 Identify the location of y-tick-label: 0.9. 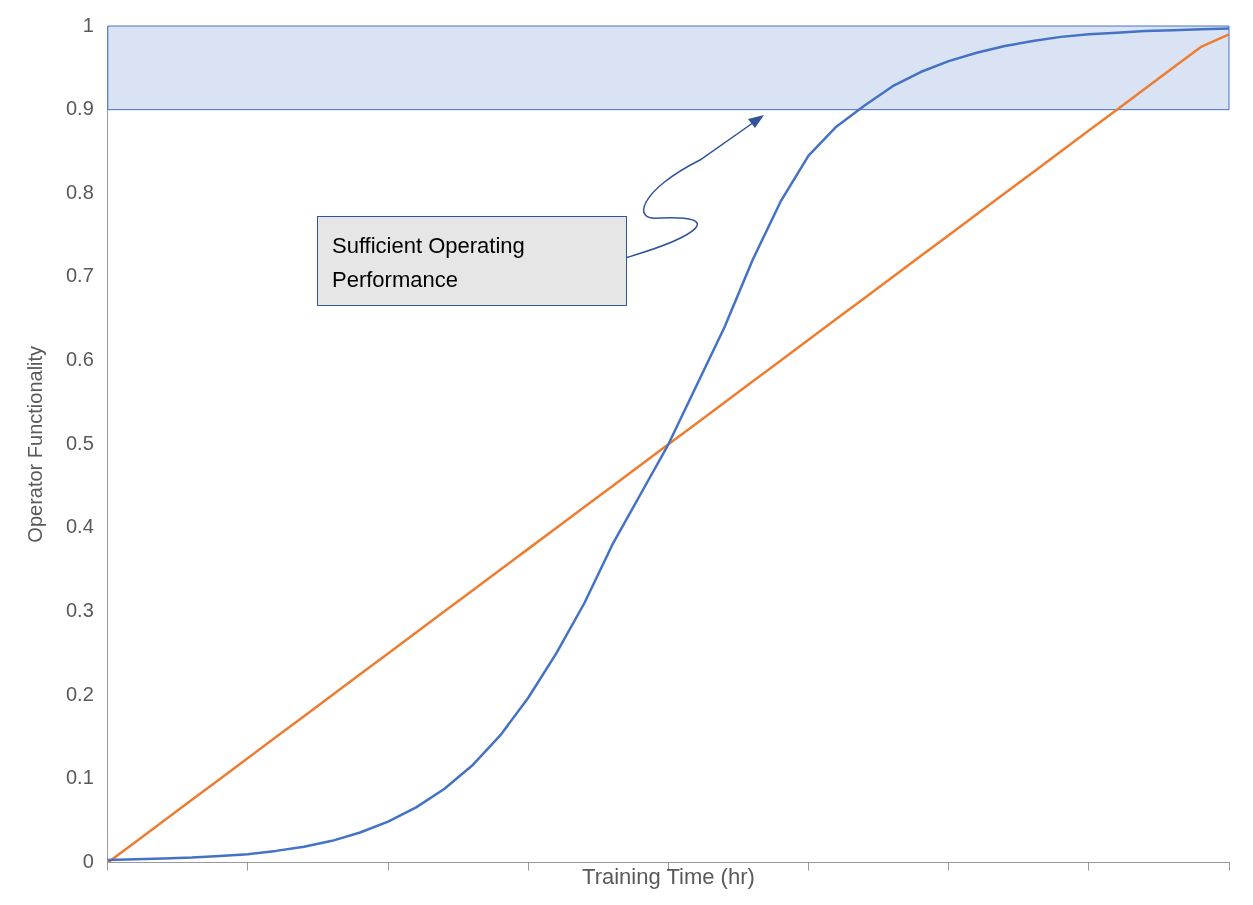
(79, 108).